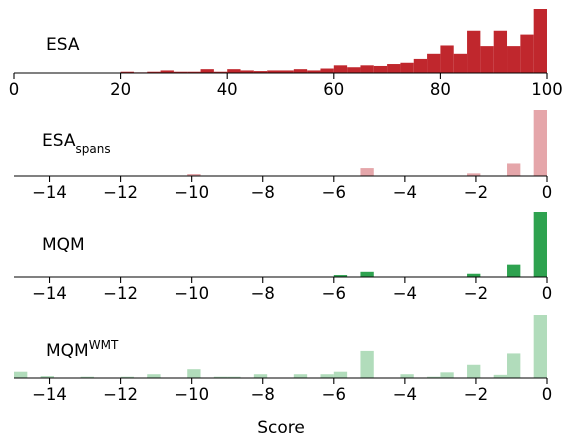 This screenshot has width=569, height=439. What do you see at coordinates (63, 45) in the screenshot?
I see `panel-label: ESA` at bounding box center [63, 45].